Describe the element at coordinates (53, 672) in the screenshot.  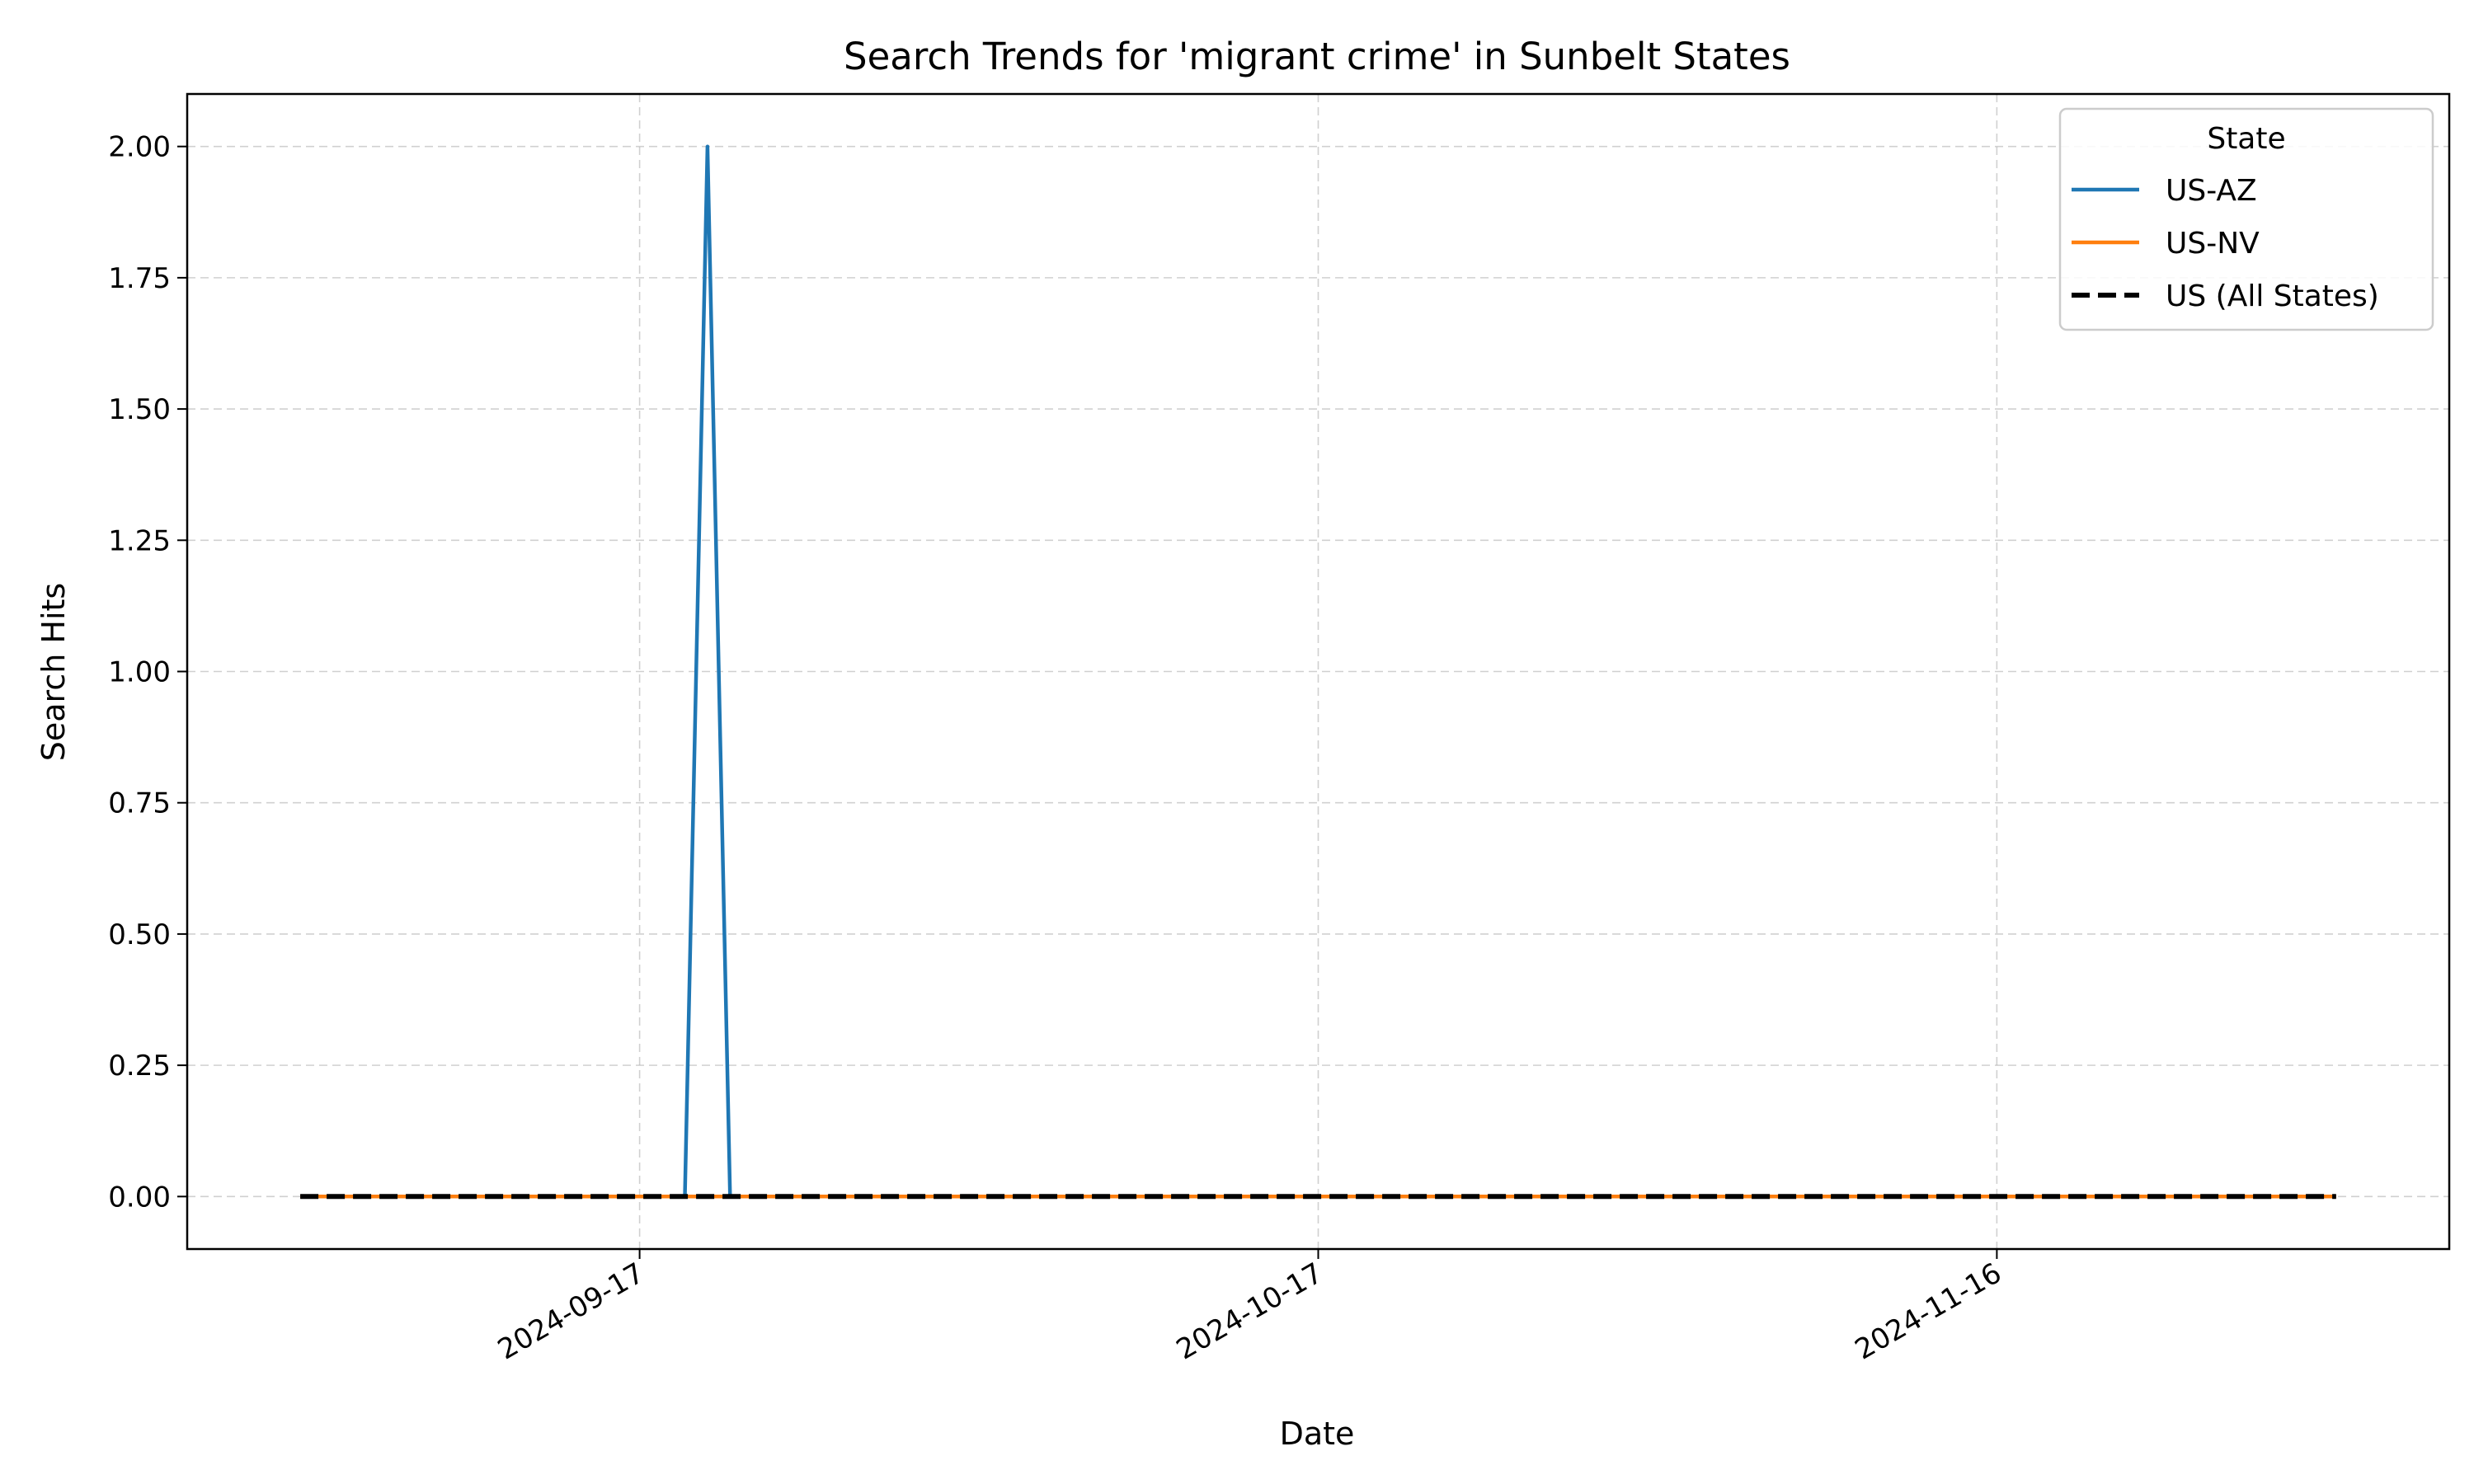
I see `y-axis-label: Search Hits` at that location.